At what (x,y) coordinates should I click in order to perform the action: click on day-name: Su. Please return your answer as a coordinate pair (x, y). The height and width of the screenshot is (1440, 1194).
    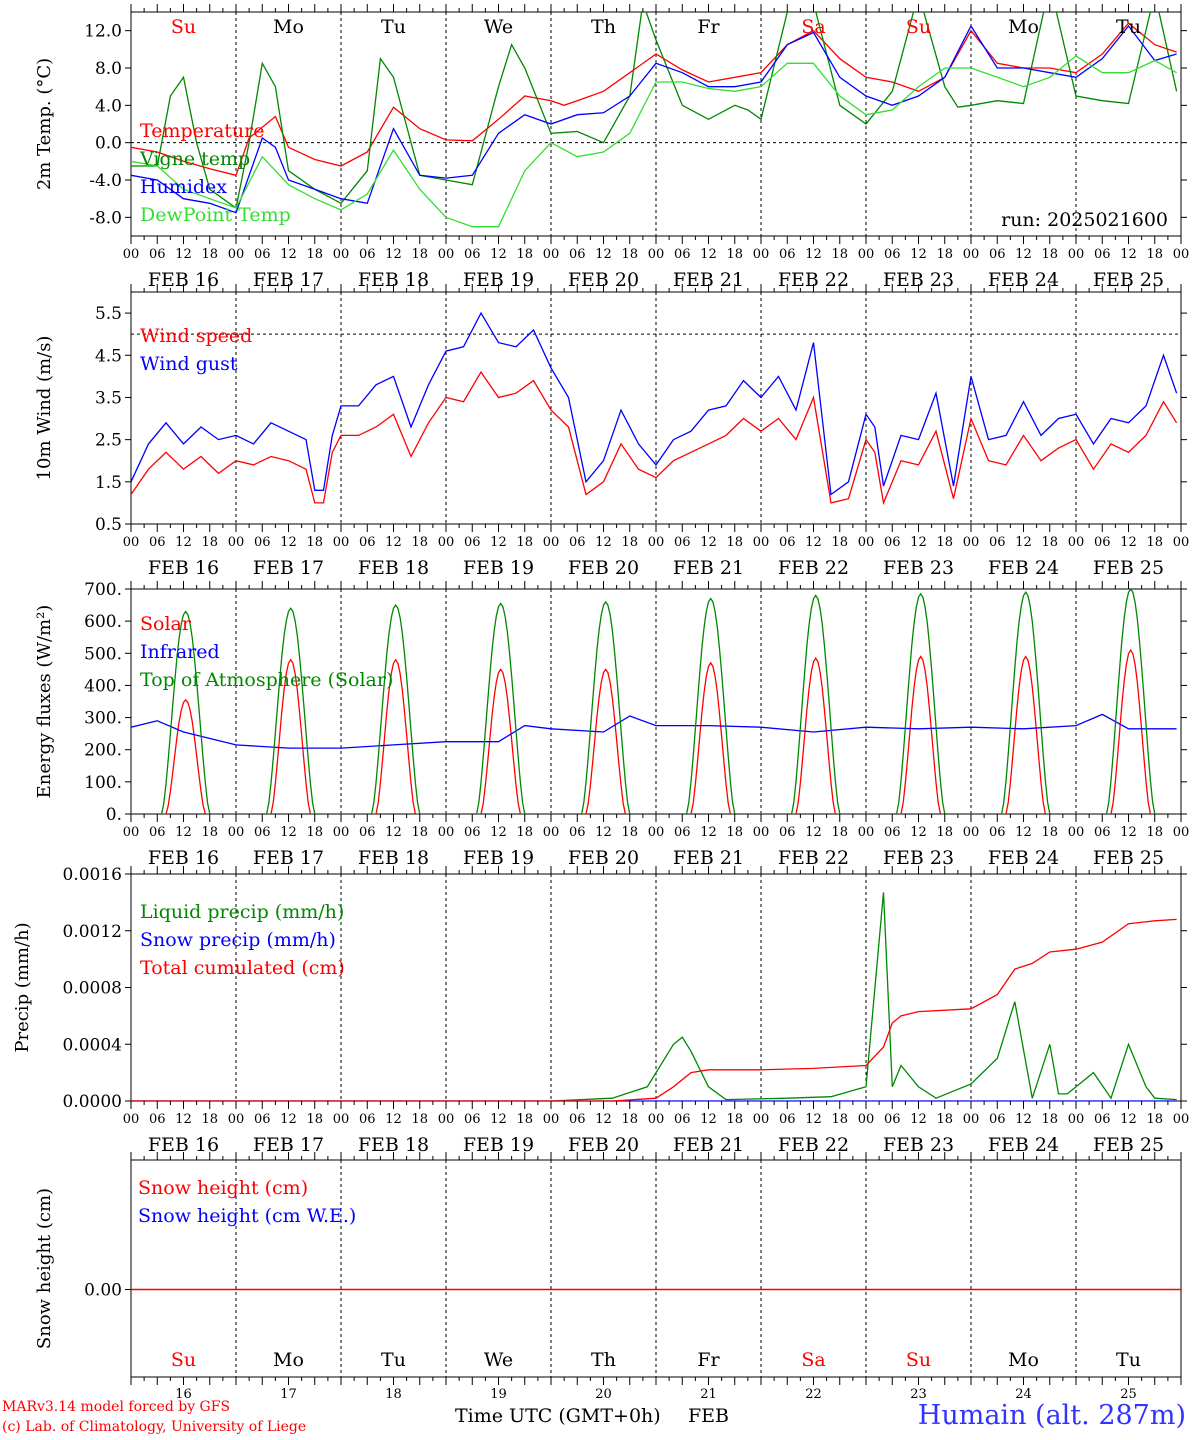
    Looking at the image, I should click on (918, 27).